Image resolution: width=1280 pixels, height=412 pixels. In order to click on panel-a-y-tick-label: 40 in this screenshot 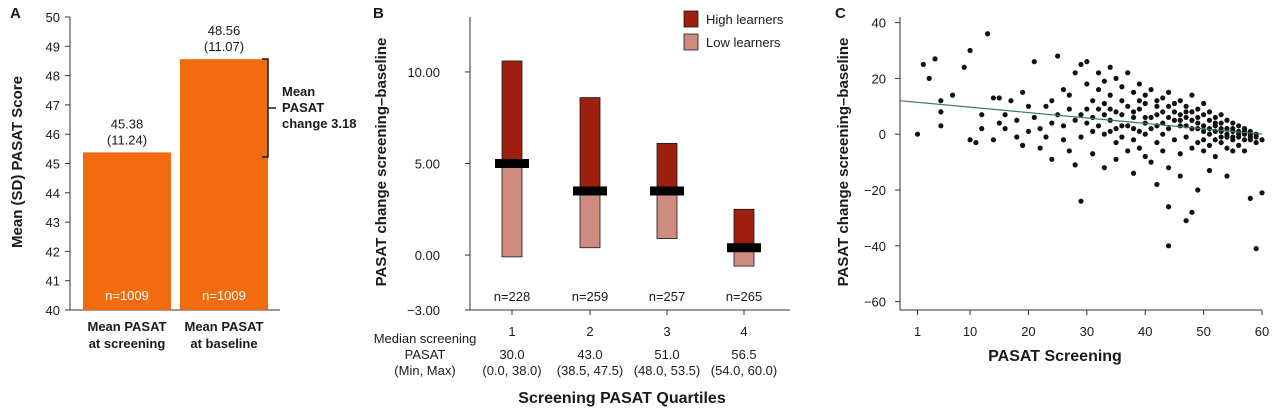, I will do `click(53, 310)`.